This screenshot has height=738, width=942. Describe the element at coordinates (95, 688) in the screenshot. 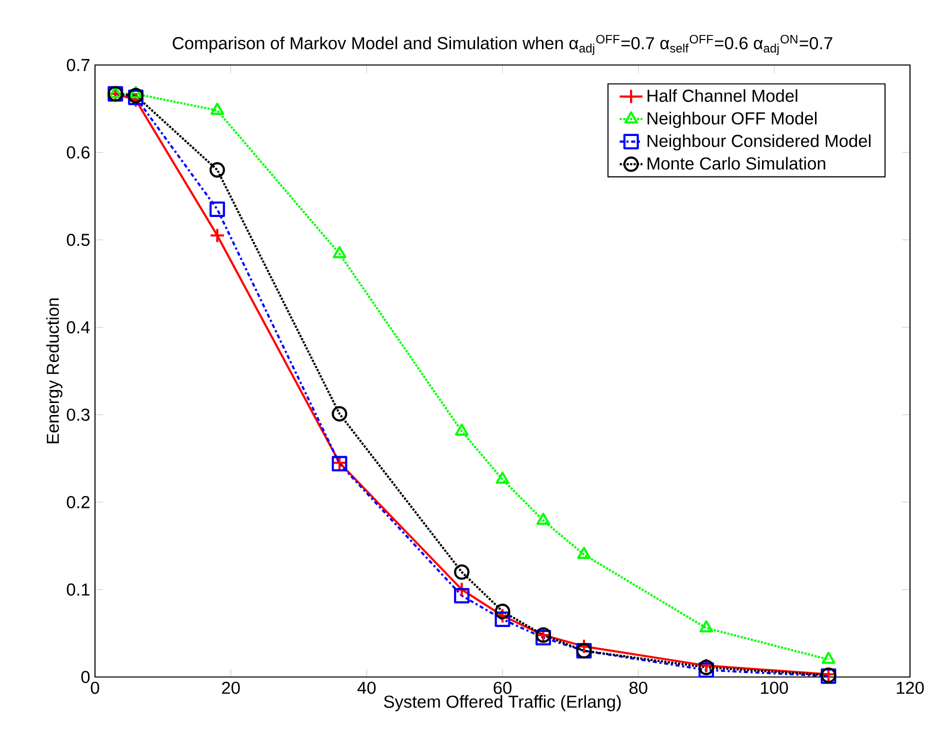

I see `x-tick-label: 0` at that location.